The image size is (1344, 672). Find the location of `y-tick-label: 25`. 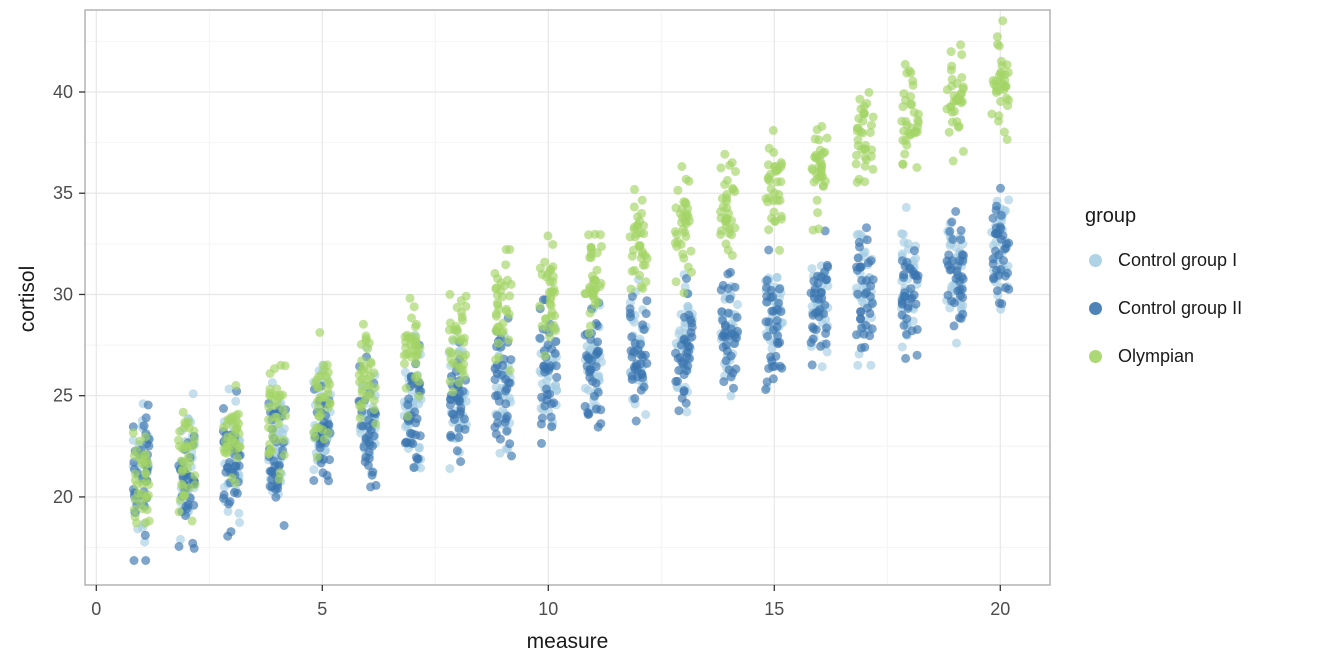

y-tick-label: 25 is located at coordinates (63, 396).